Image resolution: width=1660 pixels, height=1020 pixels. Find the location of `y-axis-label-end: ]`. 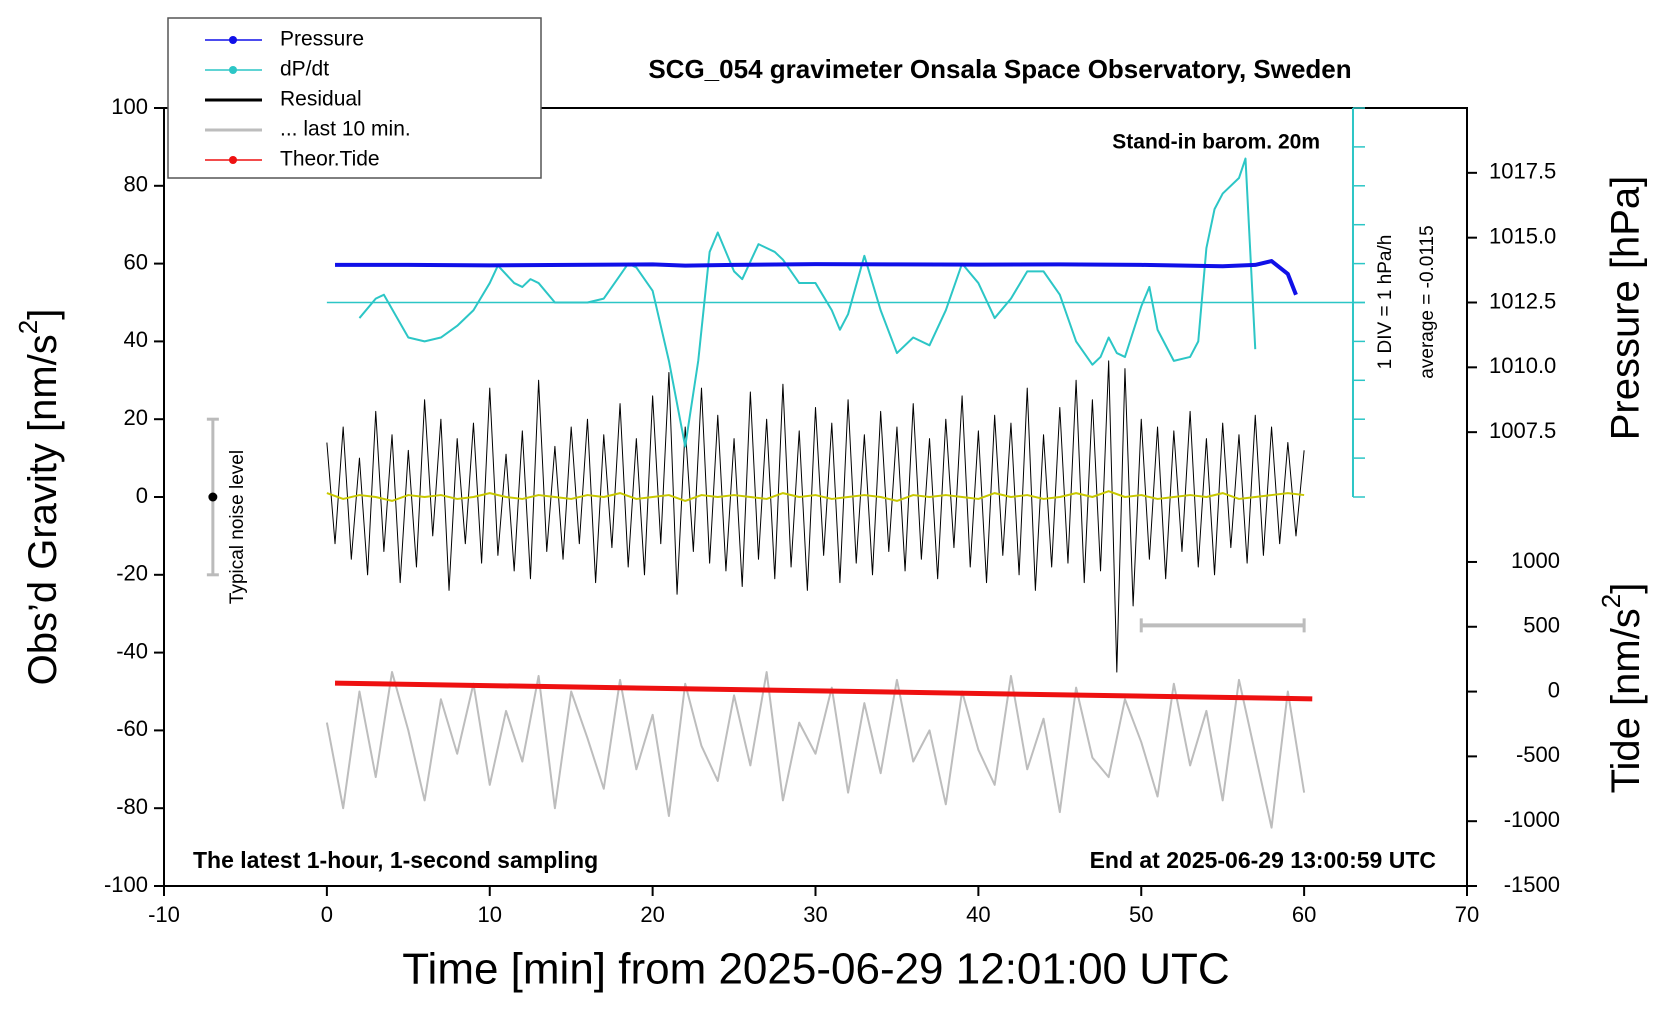

y-axis-label-end: ] is located at coordinates (43, 314).